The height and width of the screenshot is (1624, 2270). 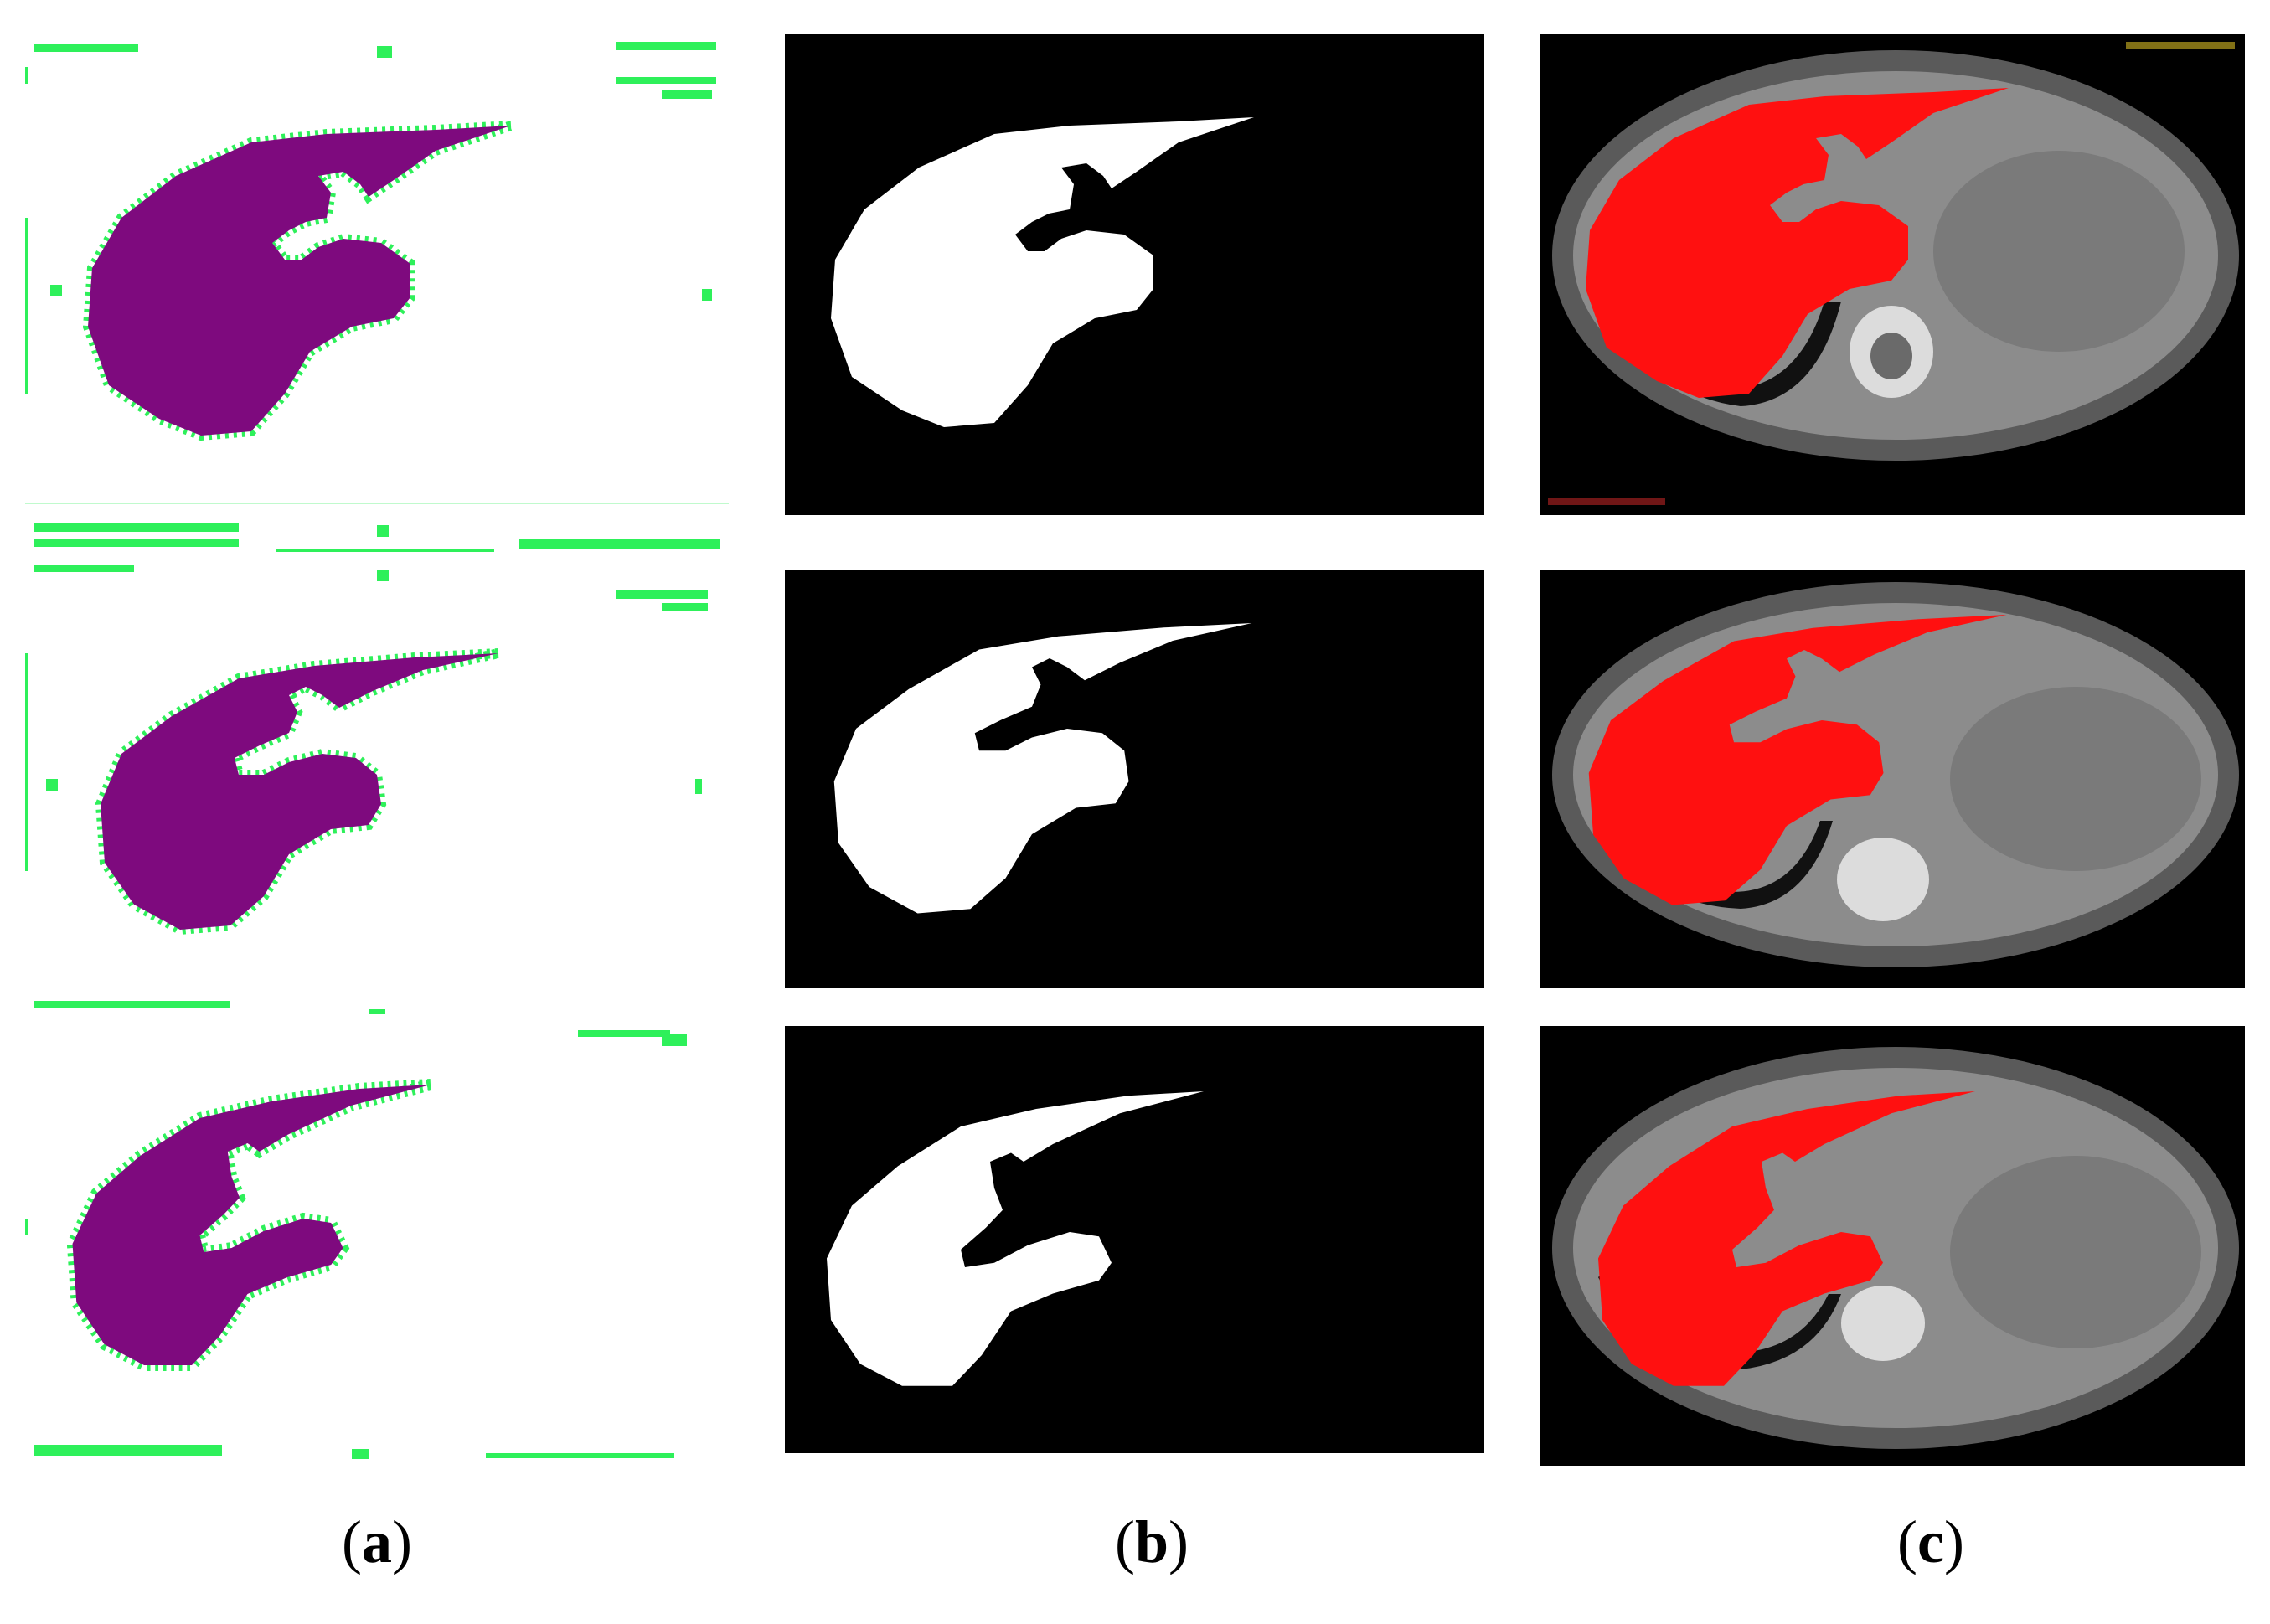 I want to click on caption-a: (a), so click(x=377, y=1541).